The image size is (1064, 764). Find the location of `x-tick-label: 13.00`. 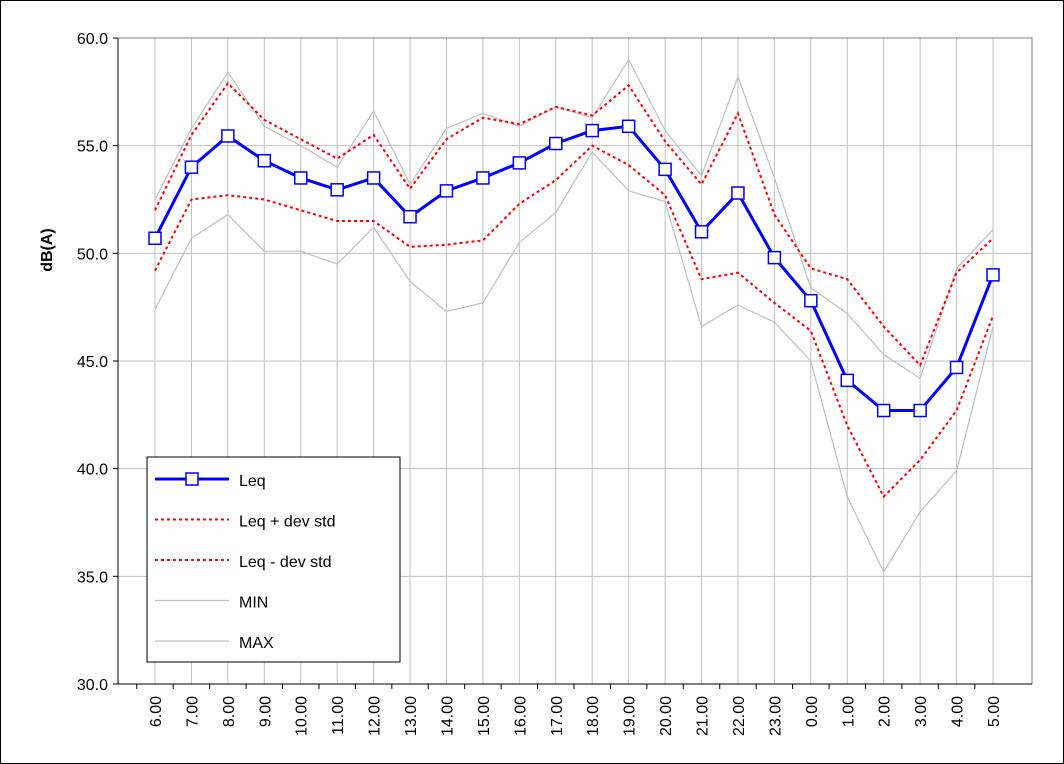

x-tick-label: 13.00 is located at coordinates (411, 716).